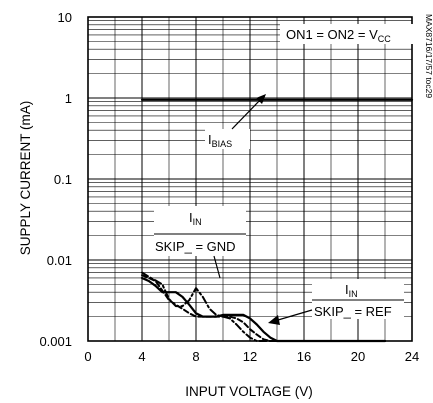 This screenshot has width=433, height=403. I want to click on ibias-label: IBIAS, so click(220, 140).